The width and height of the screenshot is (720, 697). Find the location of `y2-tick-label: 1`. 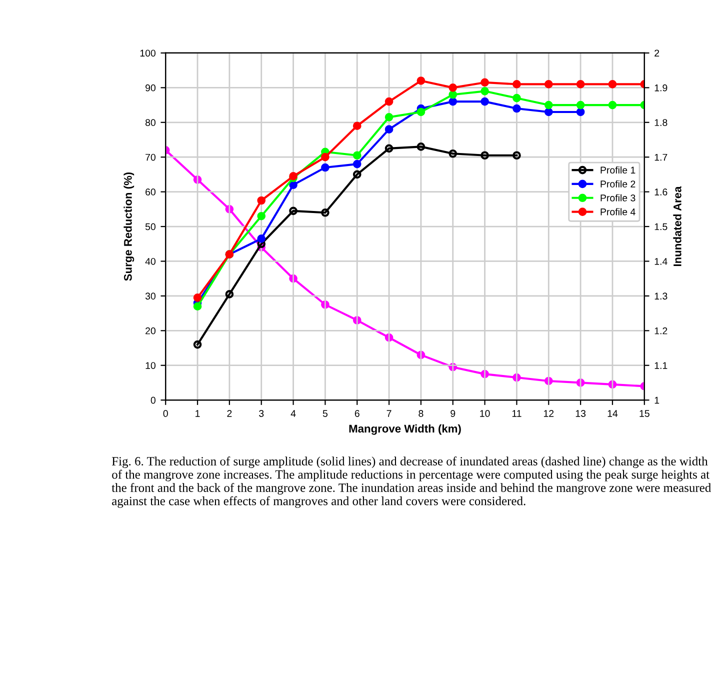

y2-tick-label: 1 is located at coordinates (657, 400).